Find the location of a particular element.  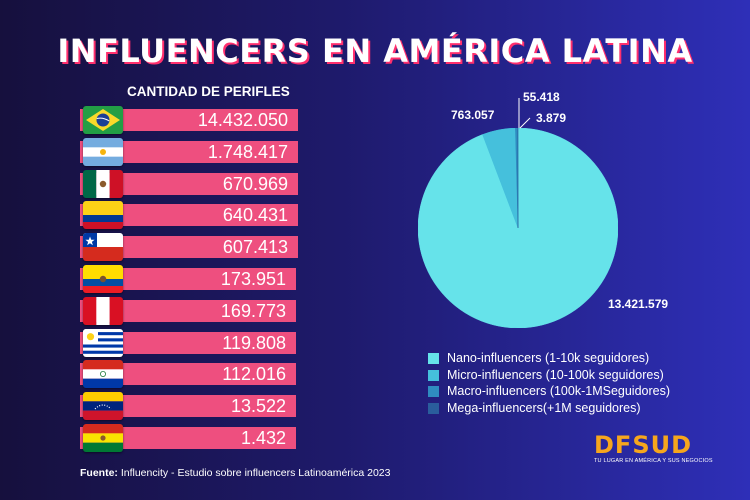

logo-wordmark: DFSUD is located at coordinates (643, 445).